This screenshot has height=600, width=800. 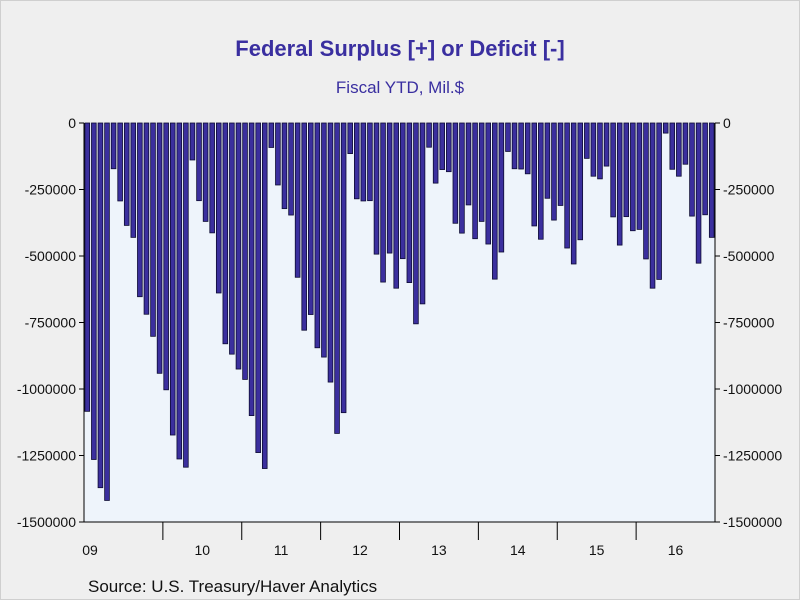 What do you see at coordinates (597, 550) in the screenshot?
I see `x-tick-label: 15` at bounding box center [597, 550].